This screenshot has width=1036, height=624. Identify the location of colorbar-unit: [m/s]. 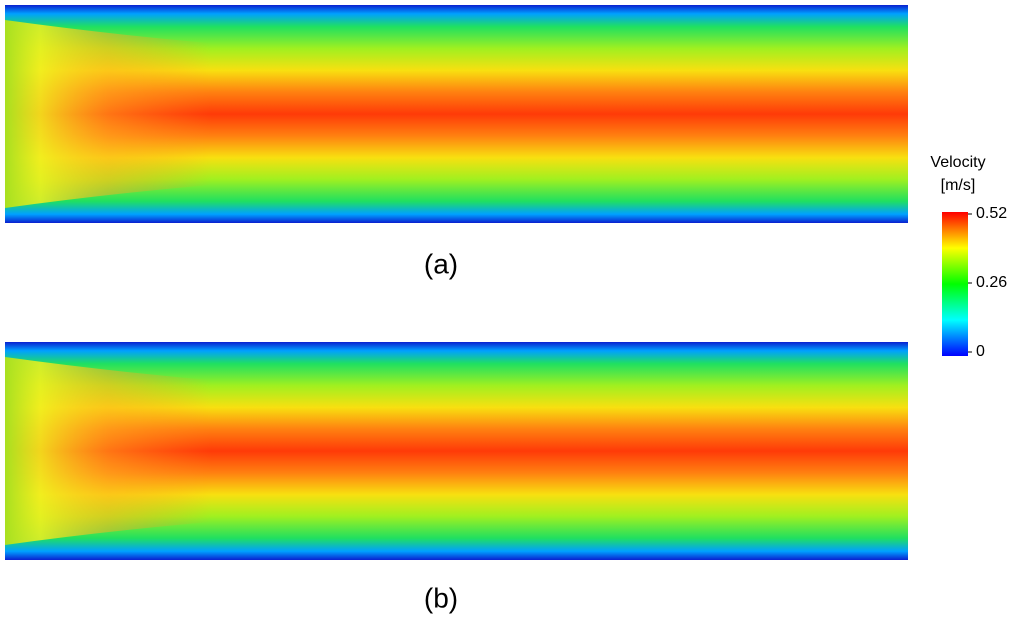
(958, 185).